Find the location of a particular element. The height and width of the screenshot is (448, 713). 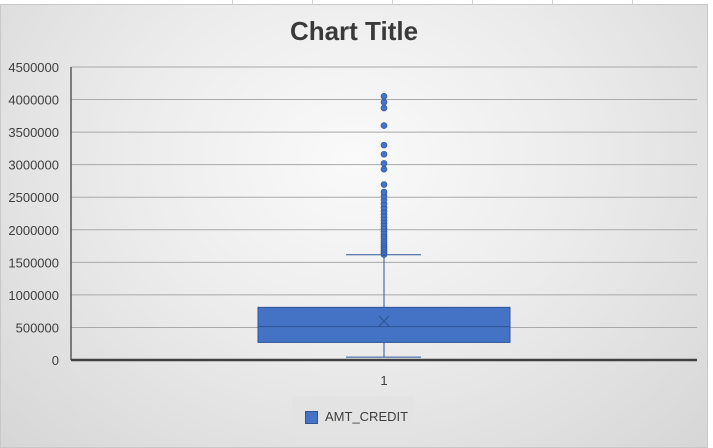

mean-marker is located at coordinates (384, 321).